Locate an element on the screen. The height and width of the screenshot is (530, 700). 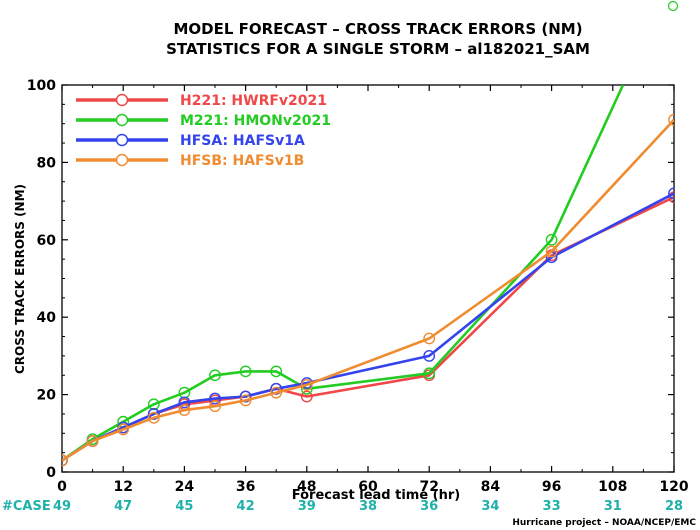
x-tick-label: 12 is located at coordinates (122, 487).